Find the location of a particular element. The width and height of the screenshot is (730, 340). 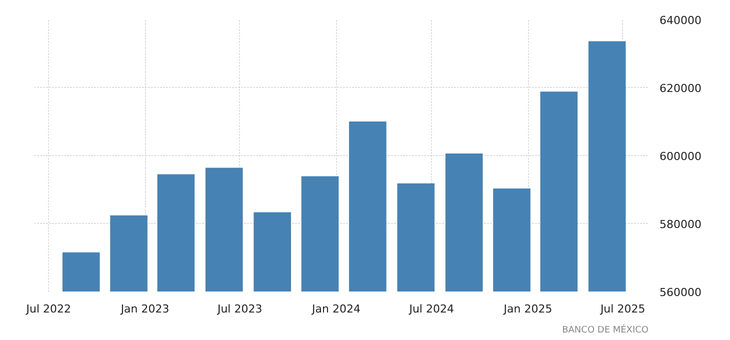

x-tick-label: Jul 2022 is located at coordinates (48, 309).